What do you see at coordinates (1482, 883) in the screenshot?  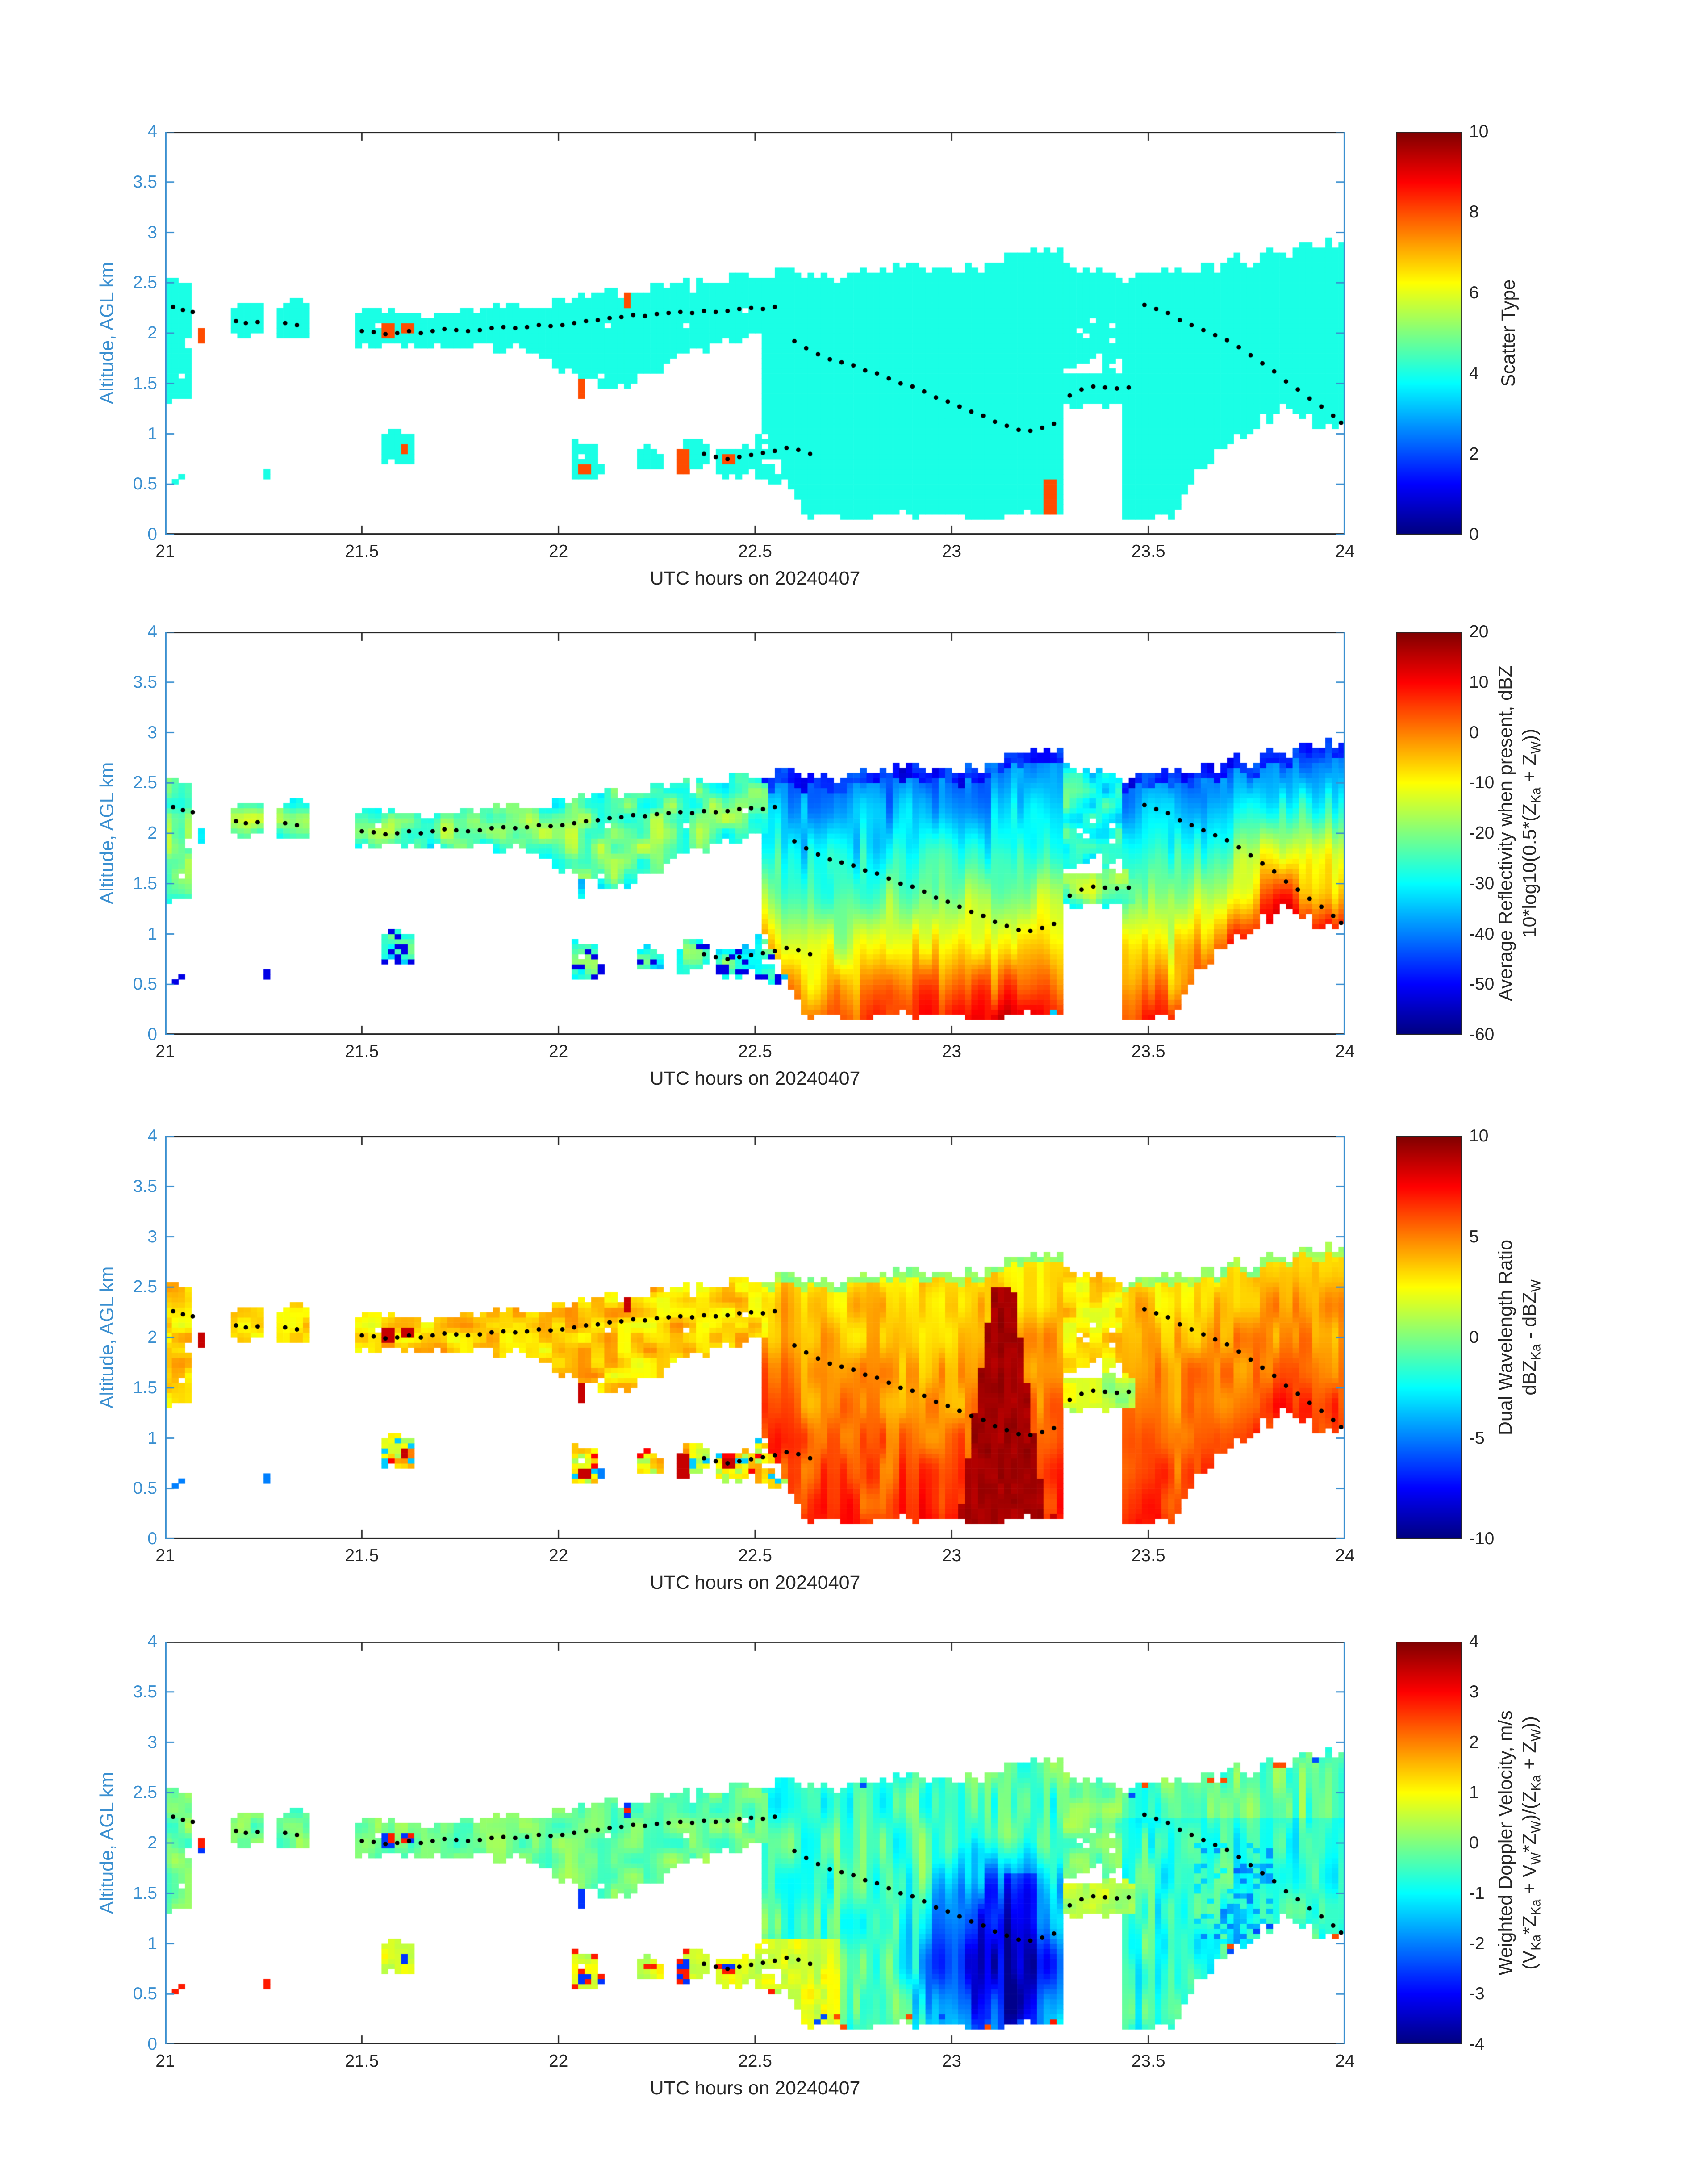 I see `cb-tick-label: -30` at bounding box center [1482, 883].